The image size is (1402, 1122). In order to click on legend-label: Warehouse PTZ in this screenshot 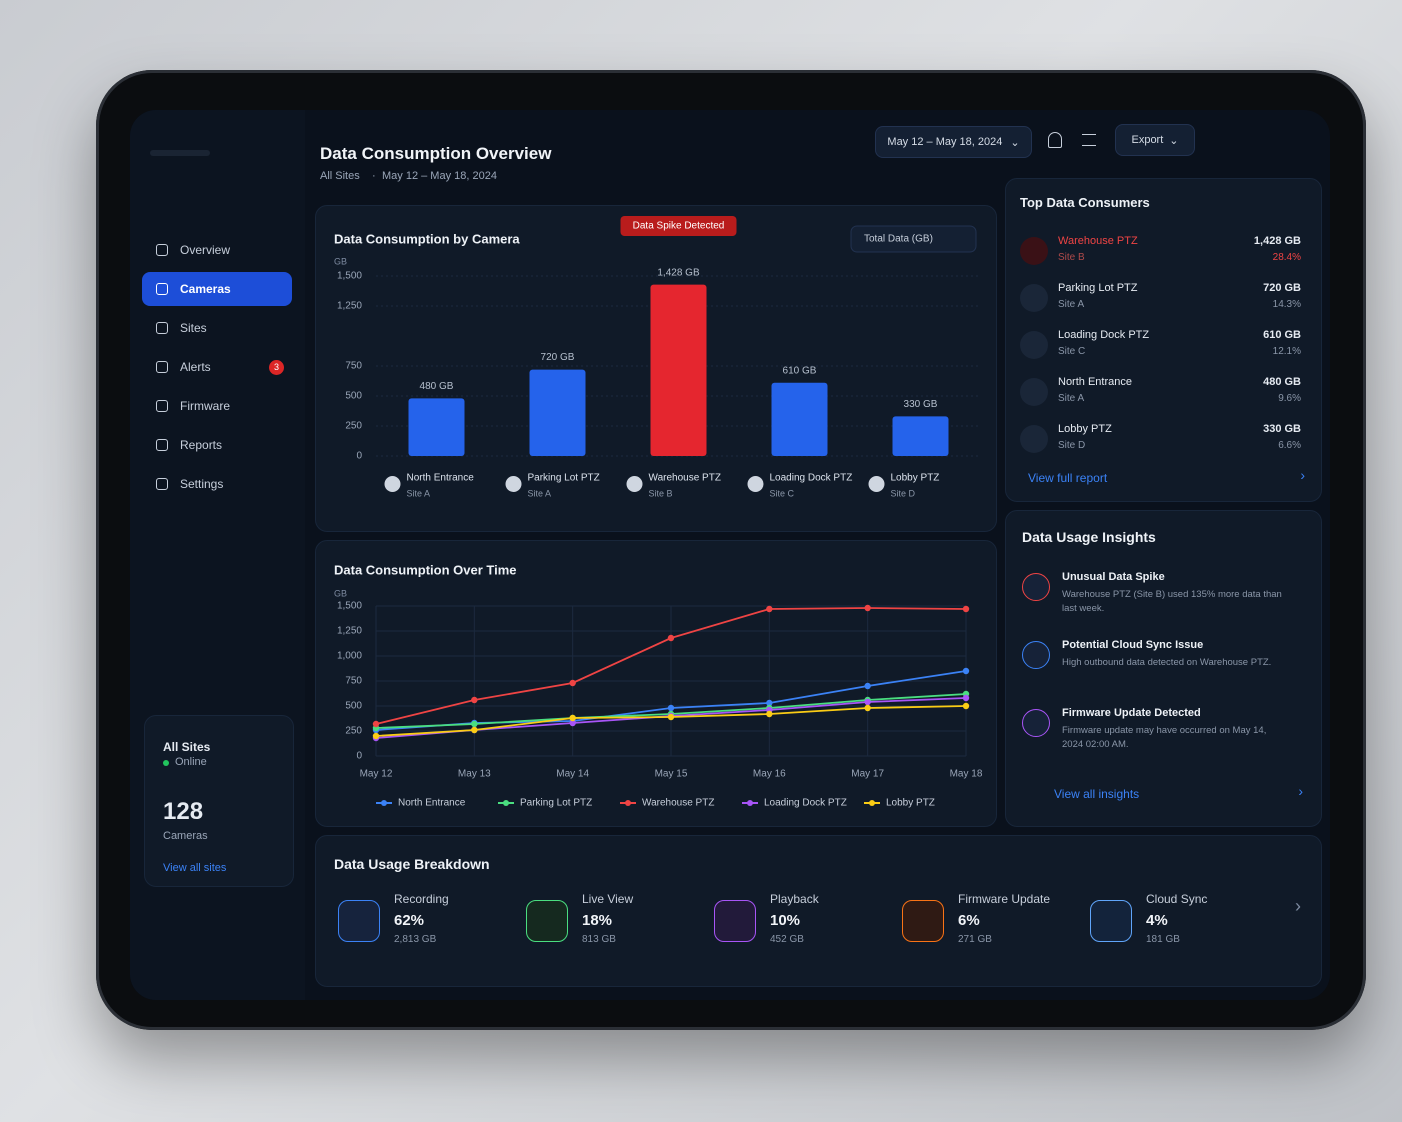, I will do `click(678, 803)`.